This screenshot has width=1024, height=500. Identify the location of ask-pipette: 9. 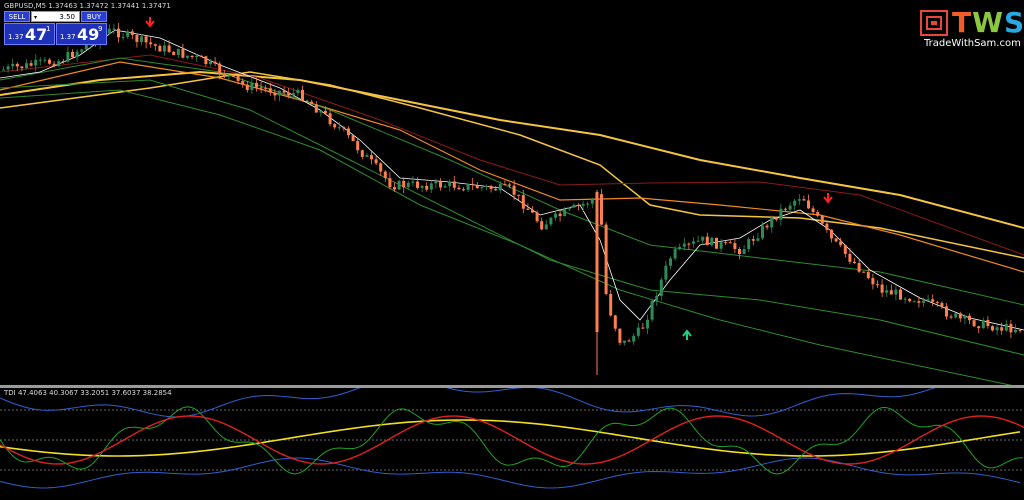
(100, 29).